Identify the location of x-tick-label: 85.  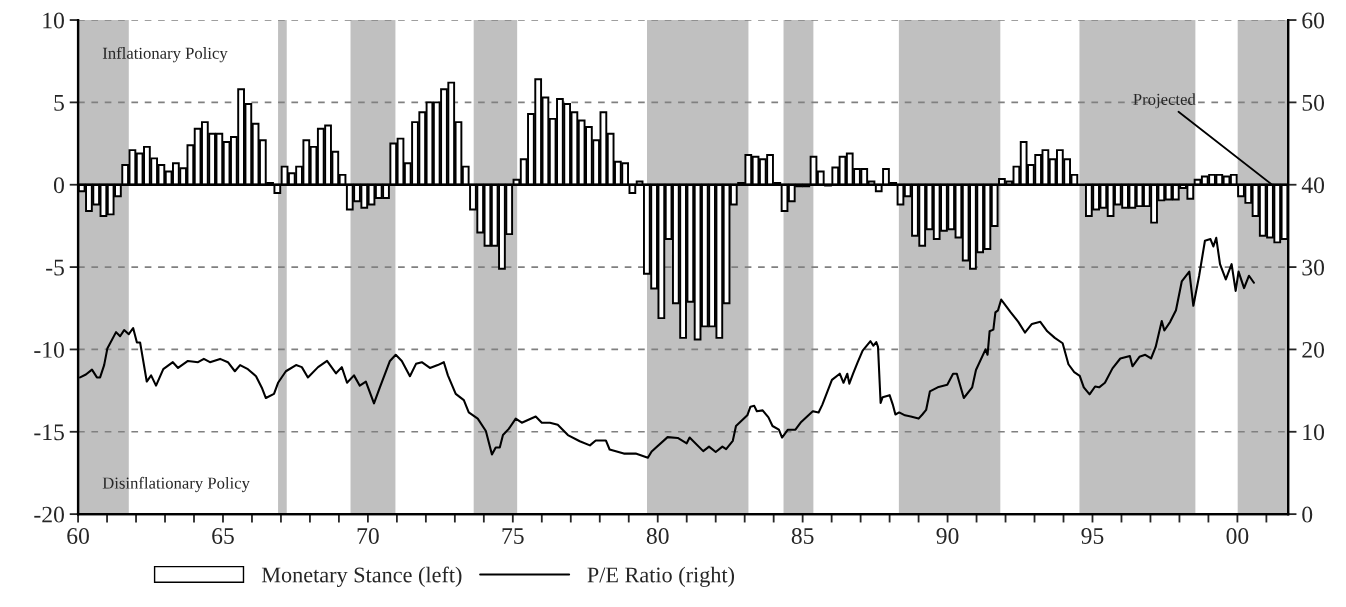
(802, 536).